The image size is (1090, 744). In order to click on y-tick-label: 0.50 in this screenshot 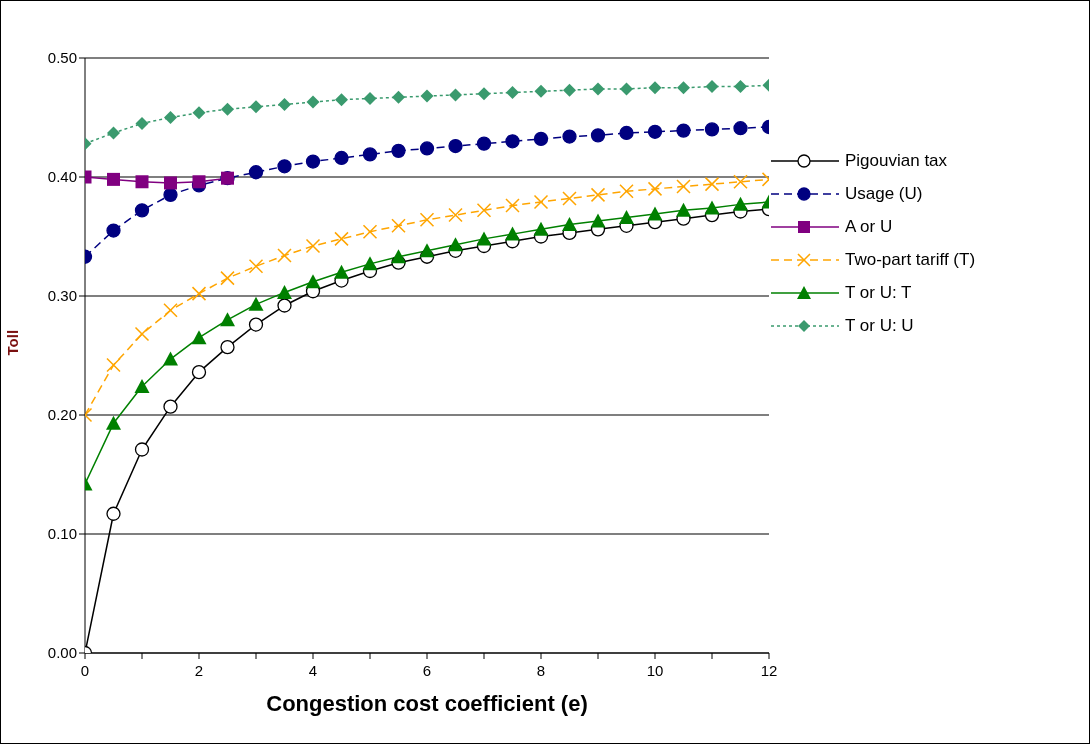, I will do `click(62, 58)`.